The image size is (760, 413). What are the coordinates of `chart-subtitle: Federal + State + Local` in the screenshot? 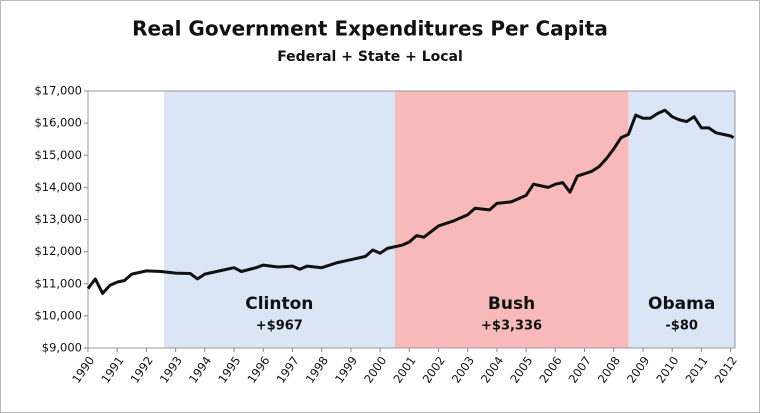 It's located at (370, 57).